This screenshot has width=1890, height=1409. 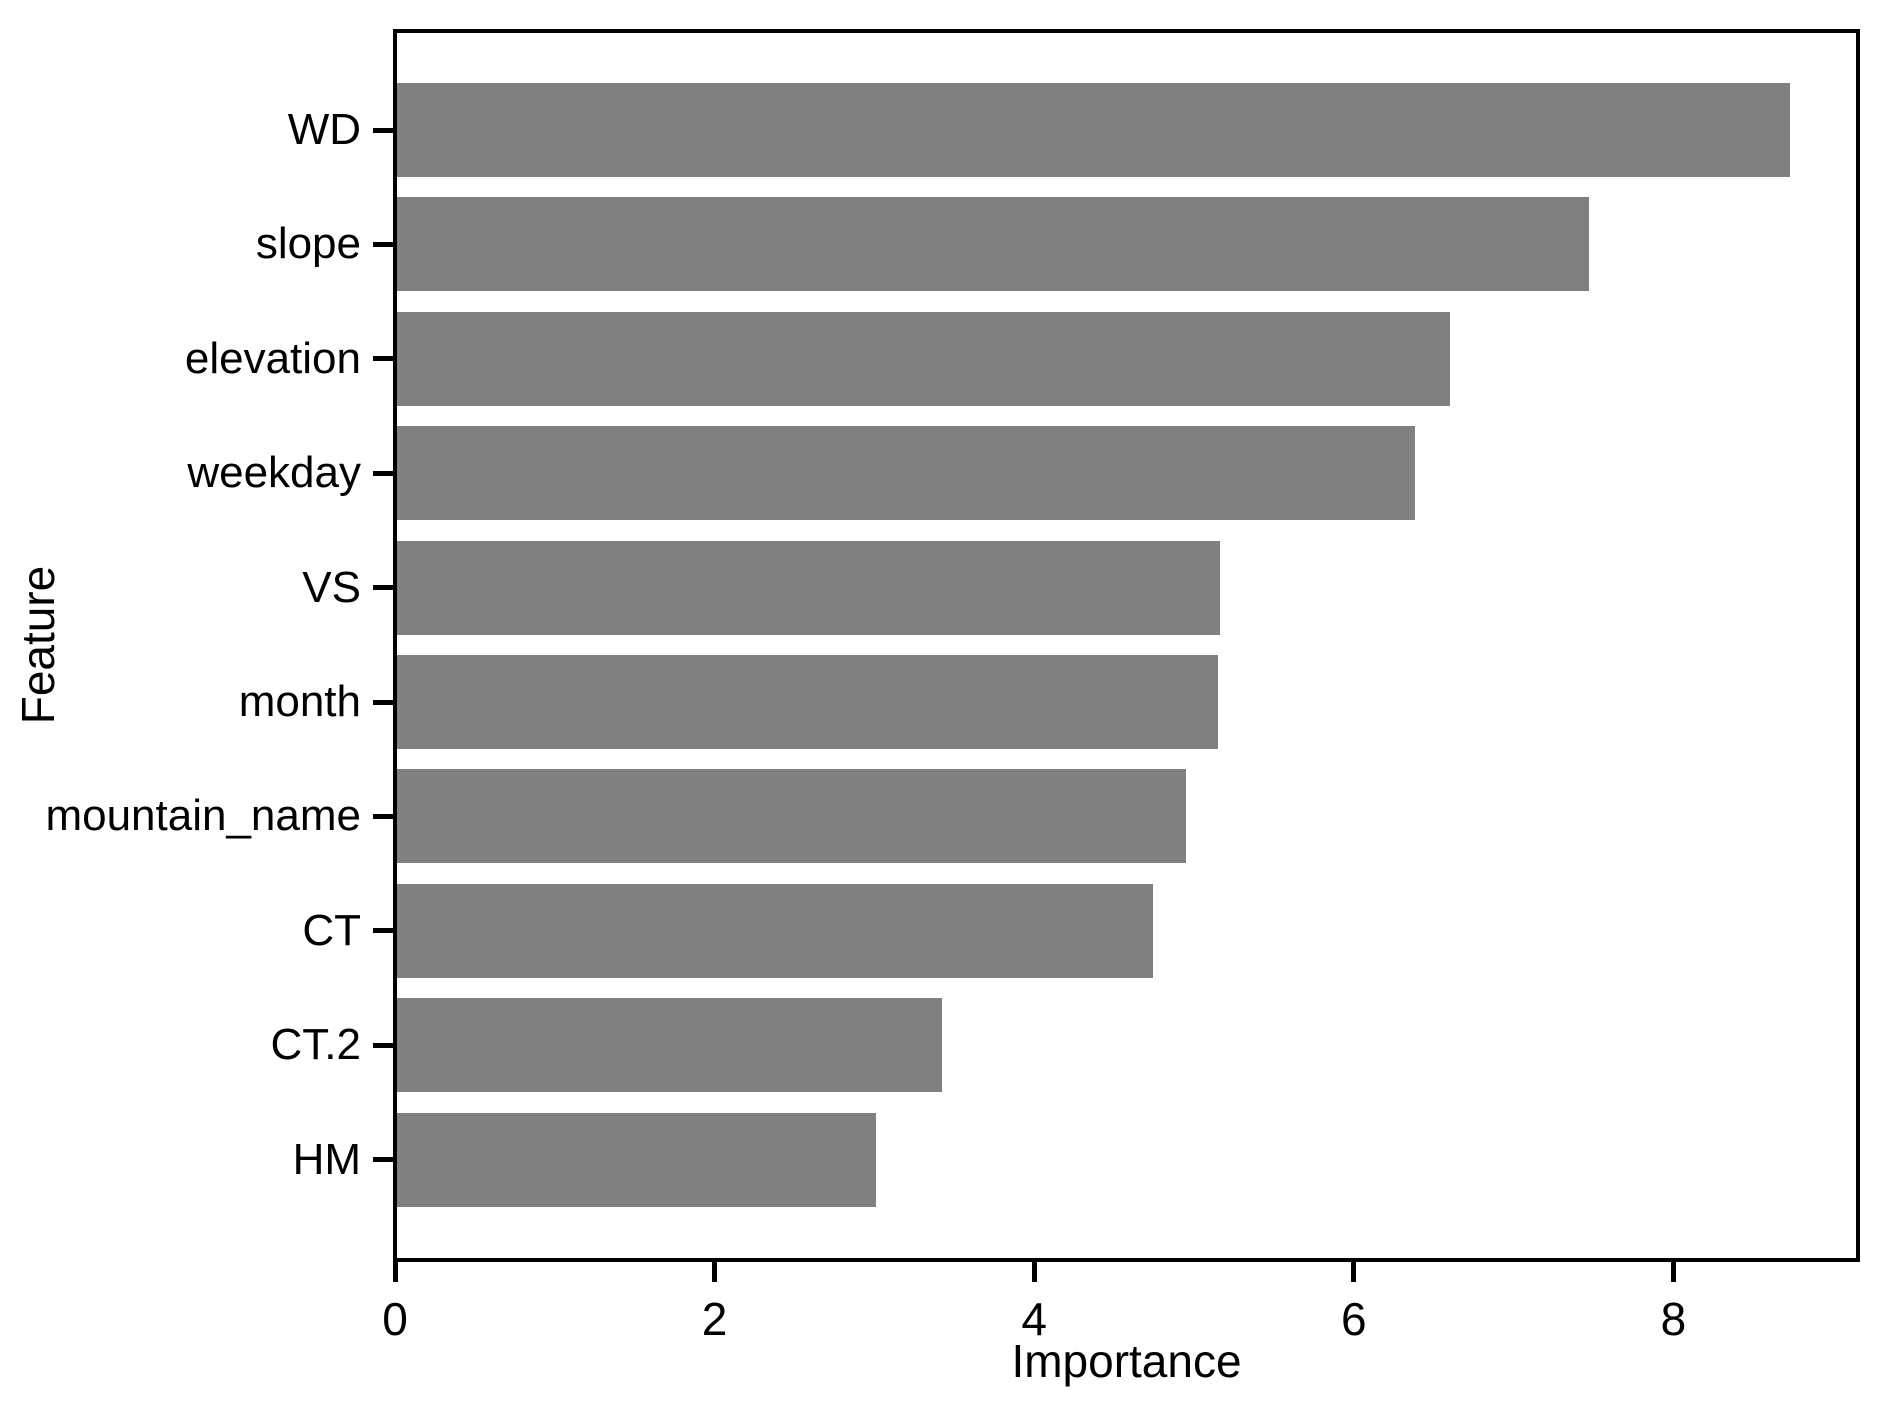 What do you see at coordinates (383, 130) in the screenshot?
I see `y-tick-mark-WD` at bounding box center [383, 130].